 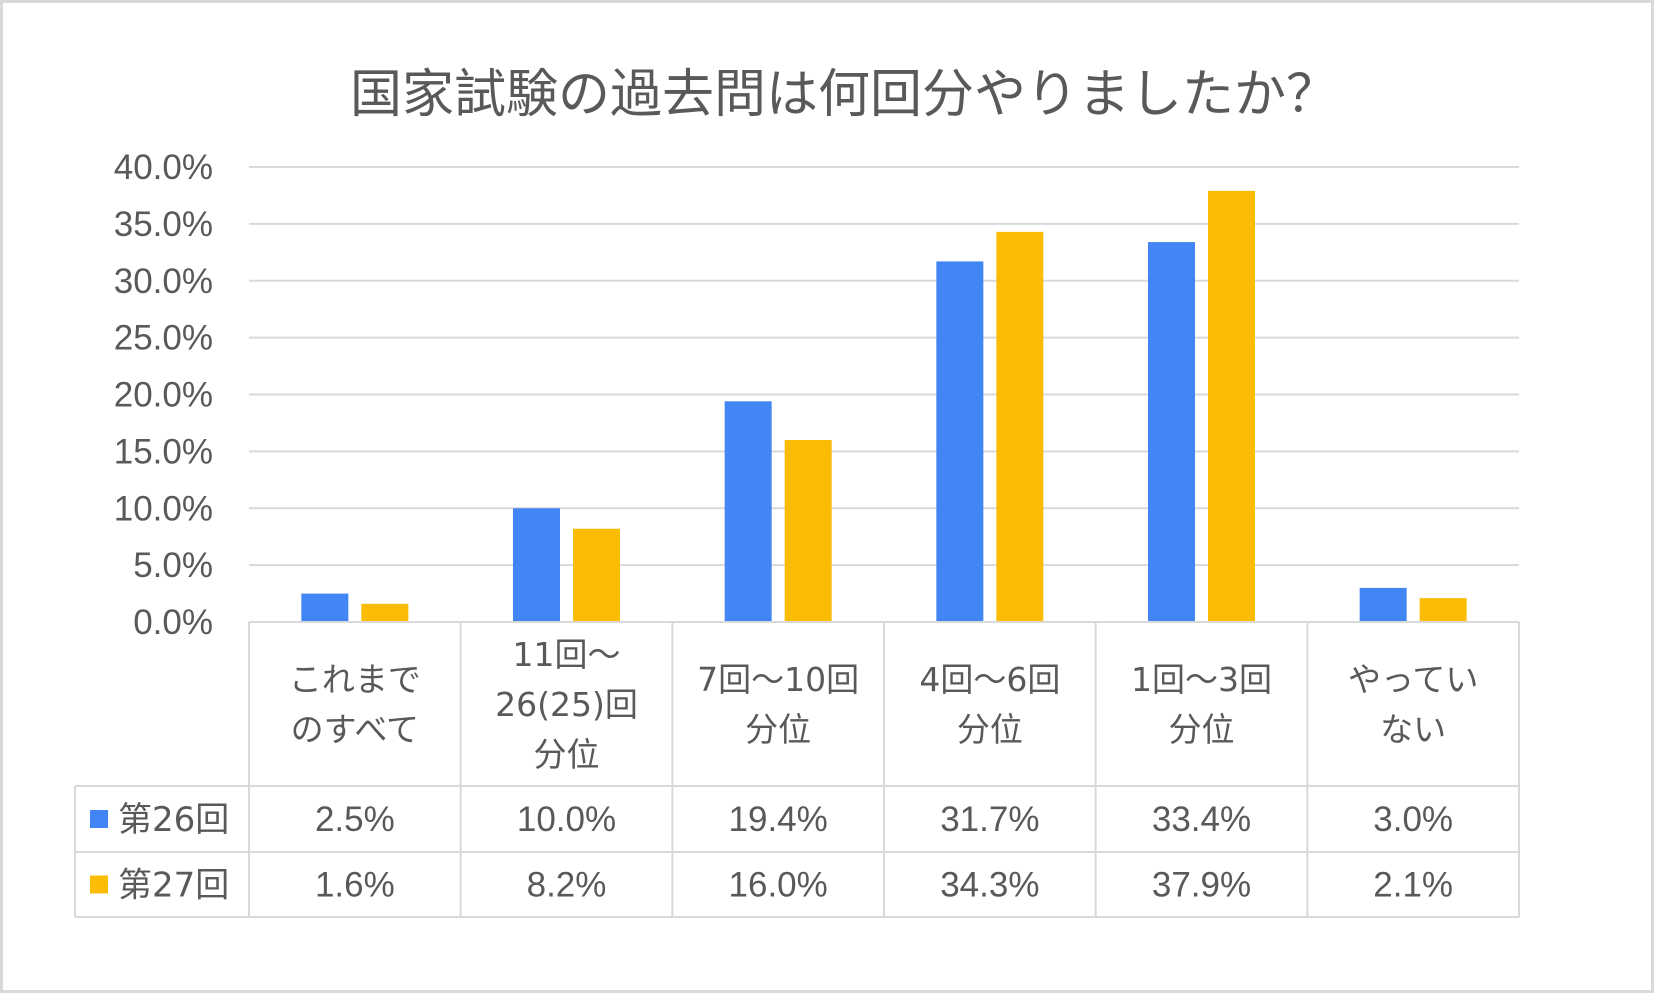 I want to click on y-tick-label: 35.0%, so click(x=163, y=224).